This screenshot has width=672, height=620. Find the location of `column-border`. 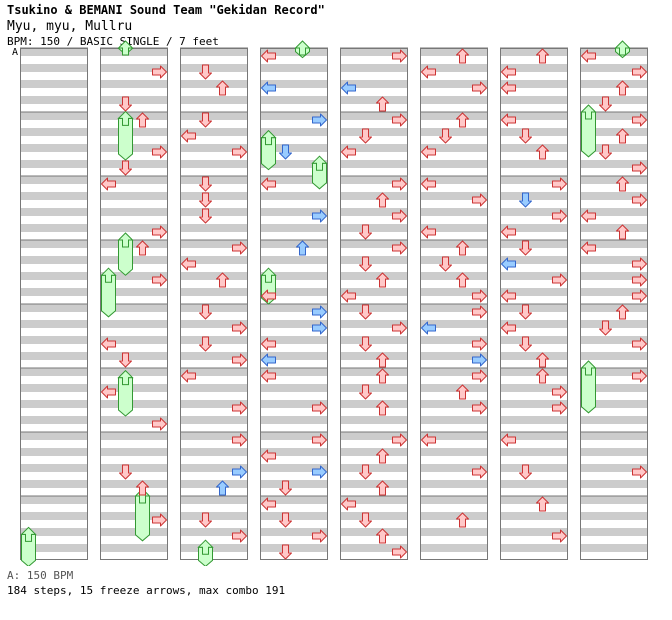

column-border is located at coordinates (454, 304).